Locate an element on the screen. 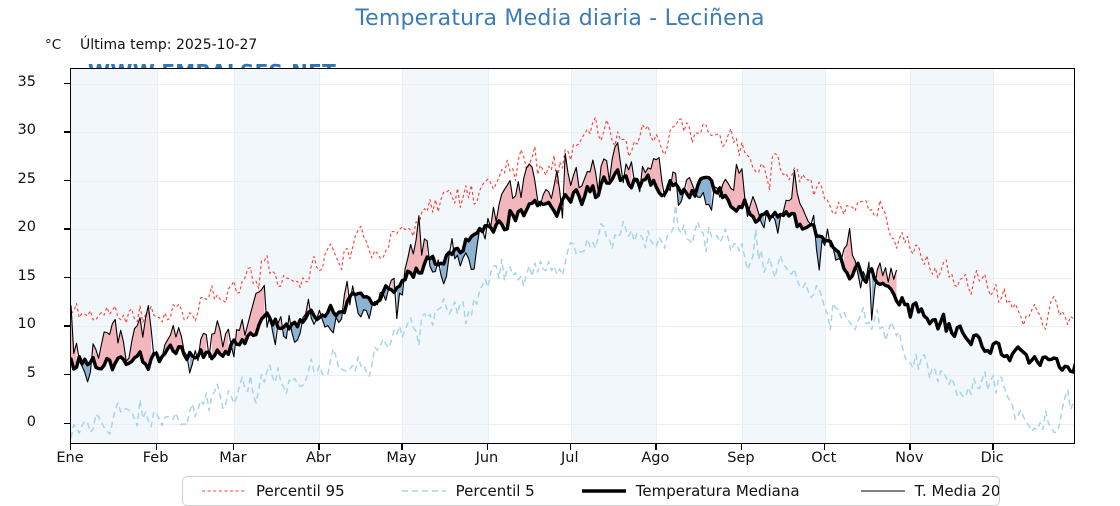 The image size is (1120, 506). x-axis-tick-label: Ene is located at coordinates (70, 458).